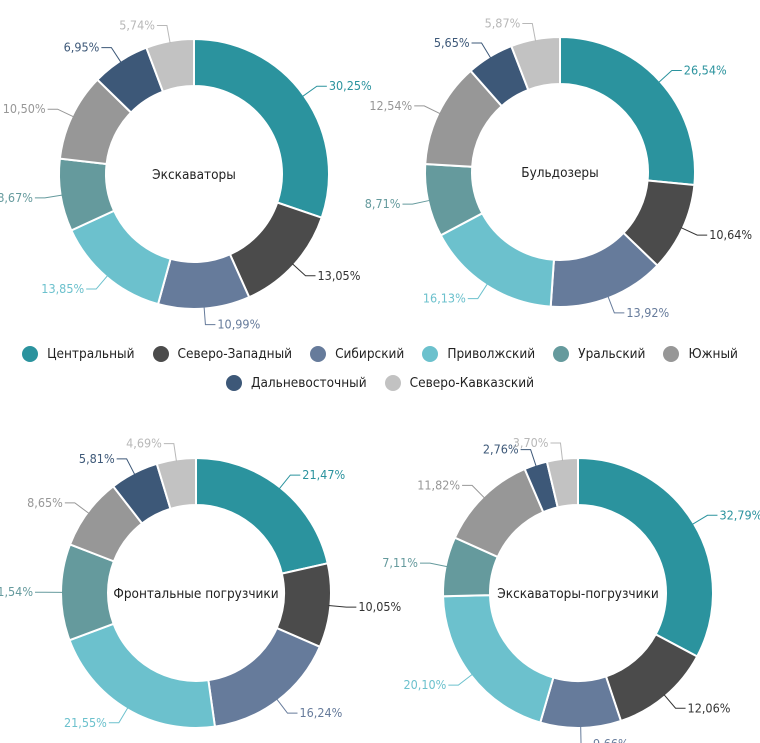 The height and width of the screenshot is (743, 760). What do you see at coordinates (713, 354) in the screenshot?
I see `legend-label-south: Южный` at bounding box center [713, 354].